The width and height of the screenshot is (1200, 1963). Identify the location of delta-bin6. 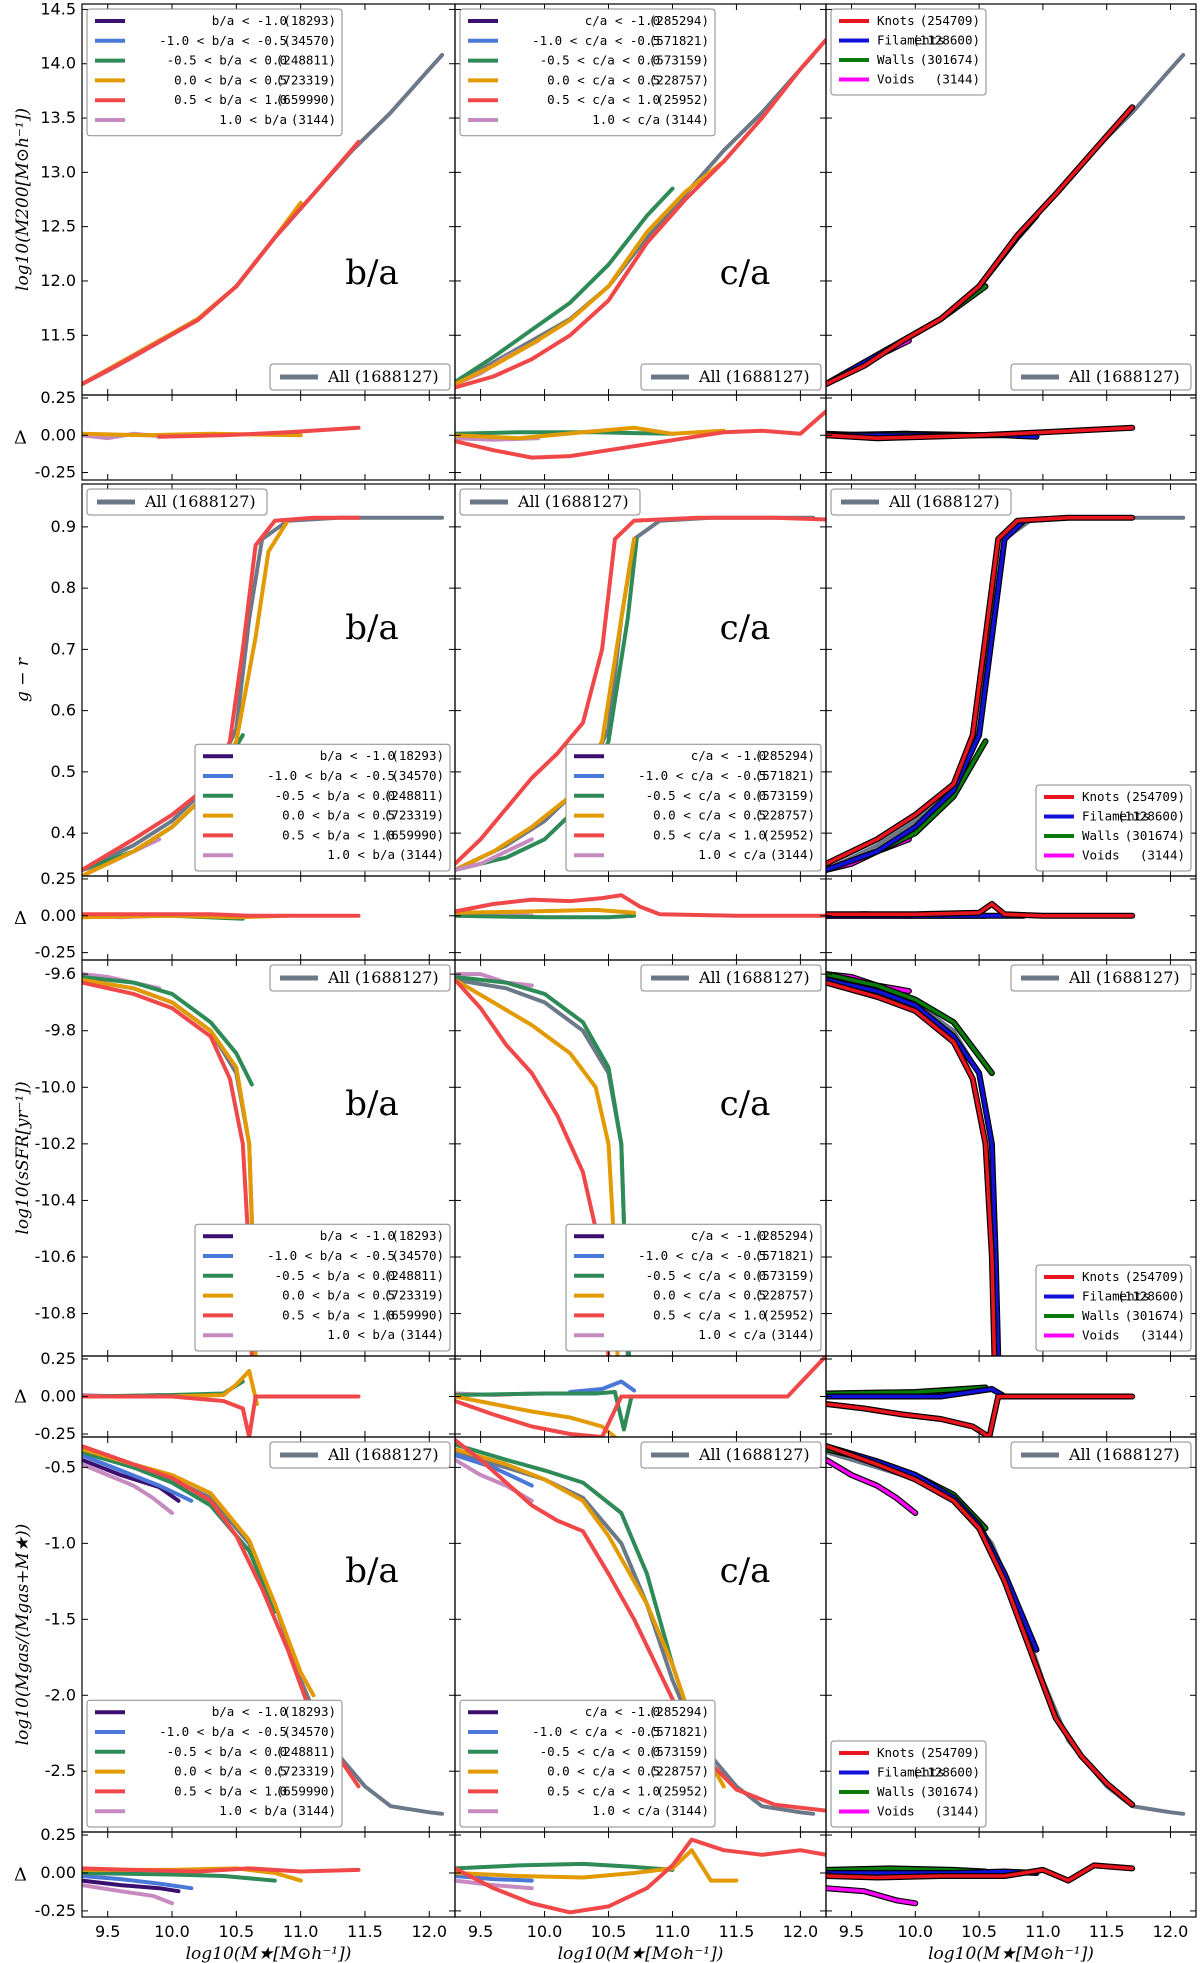
(494, 1884).